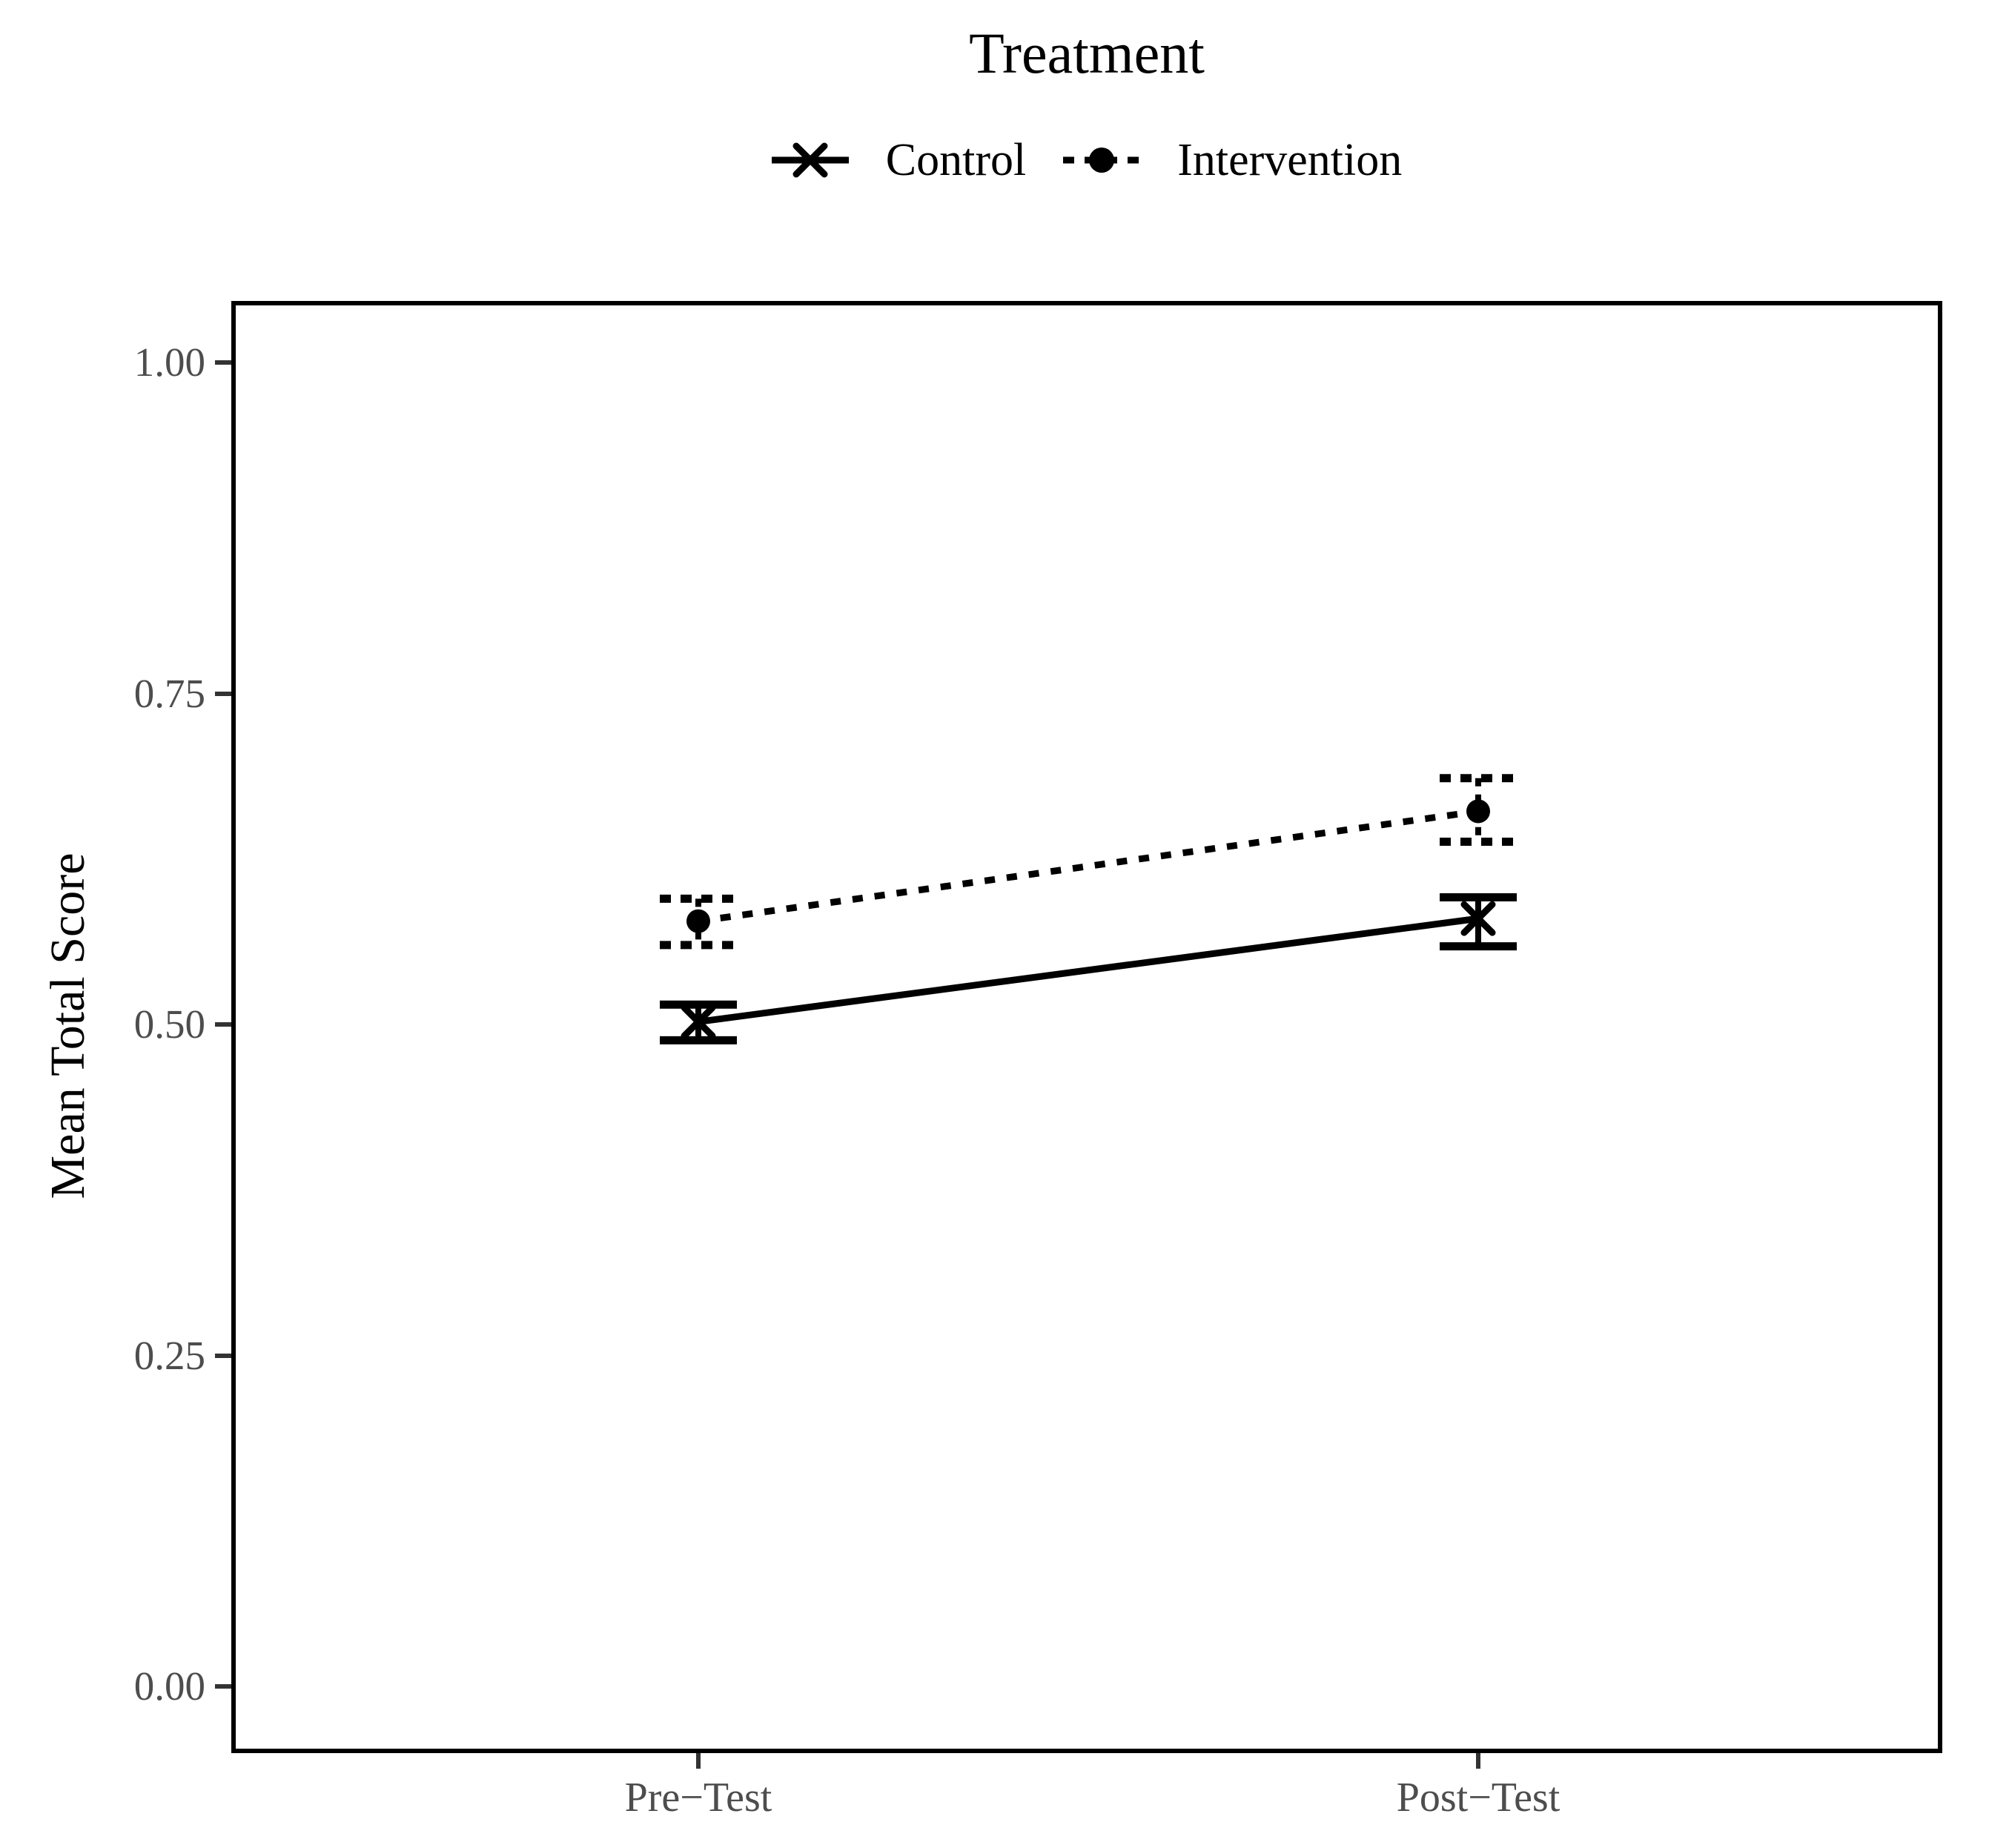  What do you see at coordinates (1087, 53) in the screenshot?
I see `legend-title: Treatment` at bounding box center [1087, 53].